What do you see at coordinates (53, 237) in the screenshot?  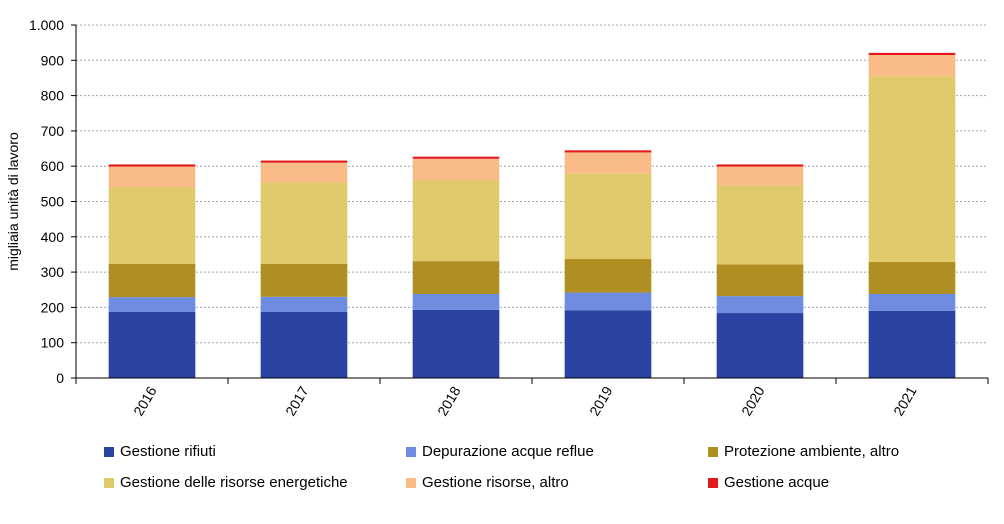 I see `y-tick-label: 400` at bounding box center [53, 237].